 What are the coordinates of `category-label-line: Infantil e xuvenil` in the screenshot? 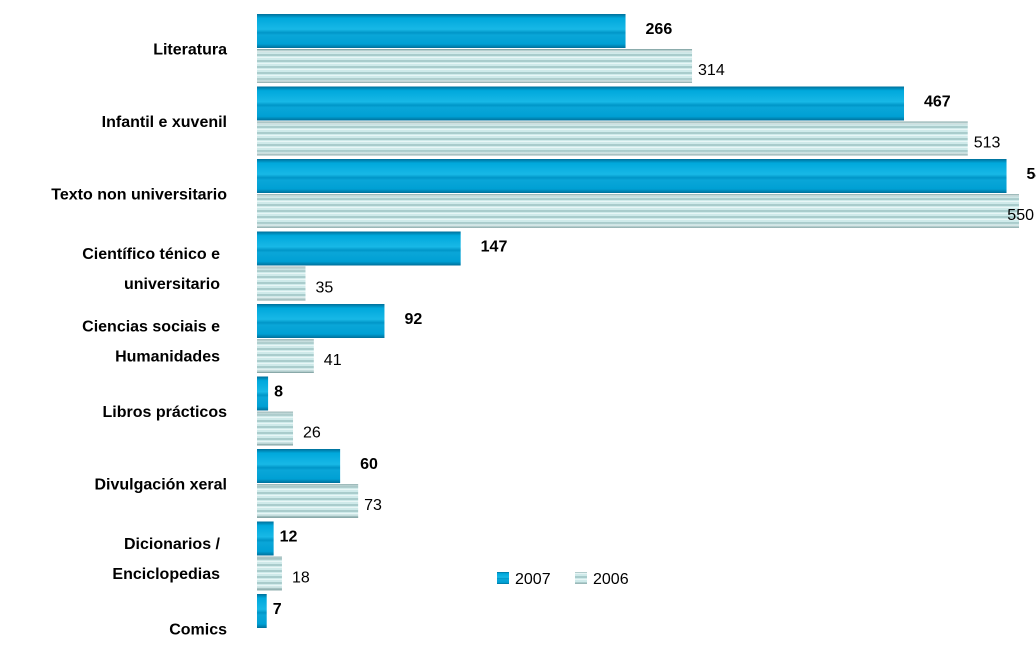 It's located at (164, 122).